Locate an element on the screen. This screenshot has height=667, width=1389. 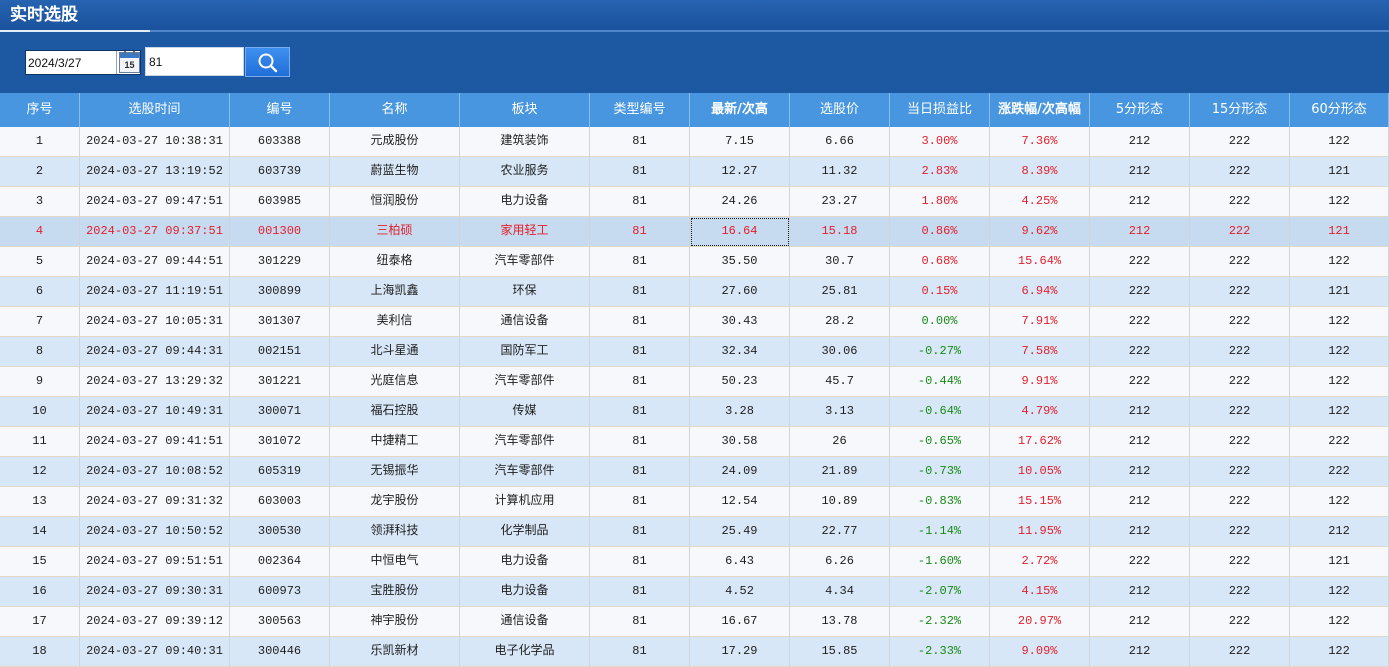
cell-pick-time: 2024-03-27 09:44:31 is located at coordinates (155, 352).